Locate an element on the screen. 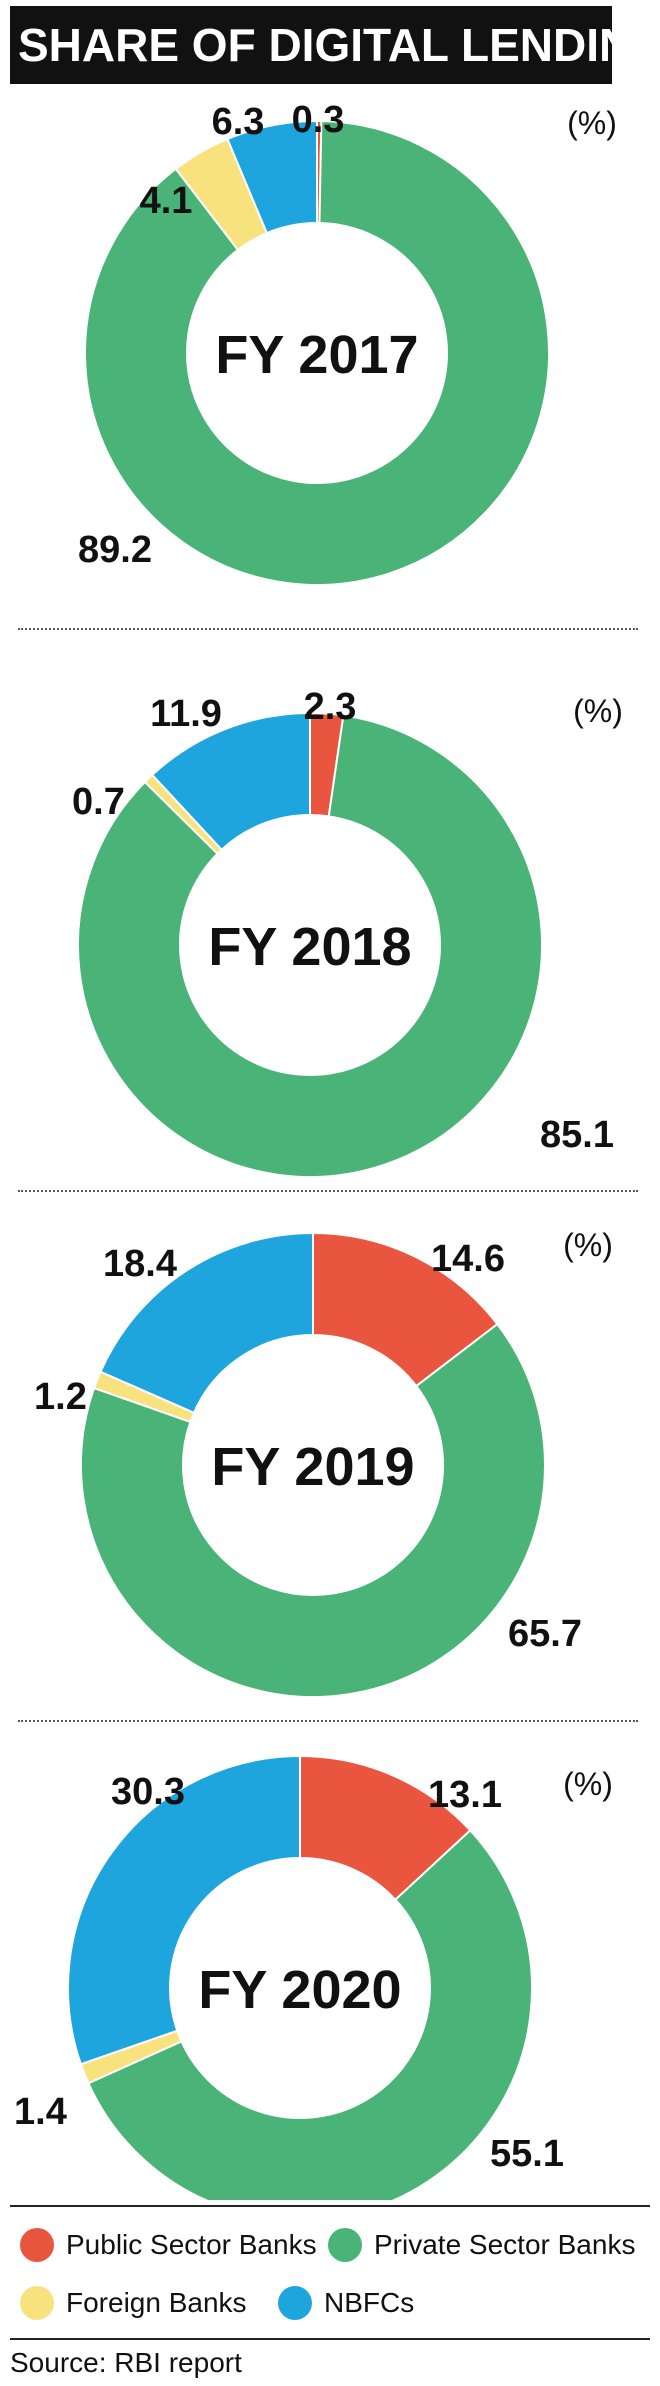  chart-title: SHARE OF DIGITAL LENDING is located at coordinates (311, 45).